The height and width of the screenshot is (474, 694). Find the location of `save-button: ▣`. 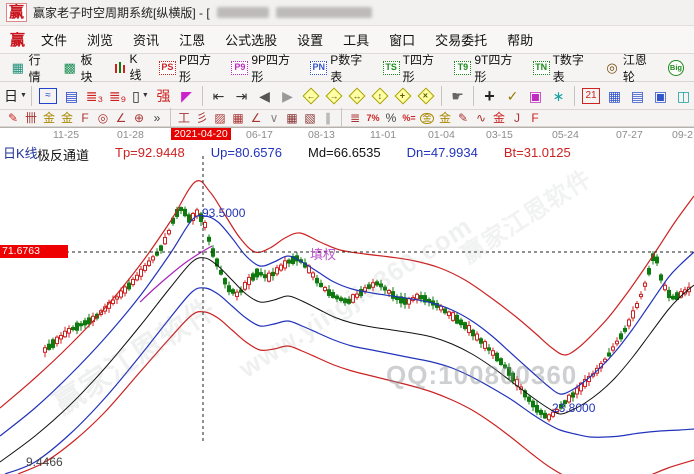

save-button: ▣ is located at coordinates (660, 96).